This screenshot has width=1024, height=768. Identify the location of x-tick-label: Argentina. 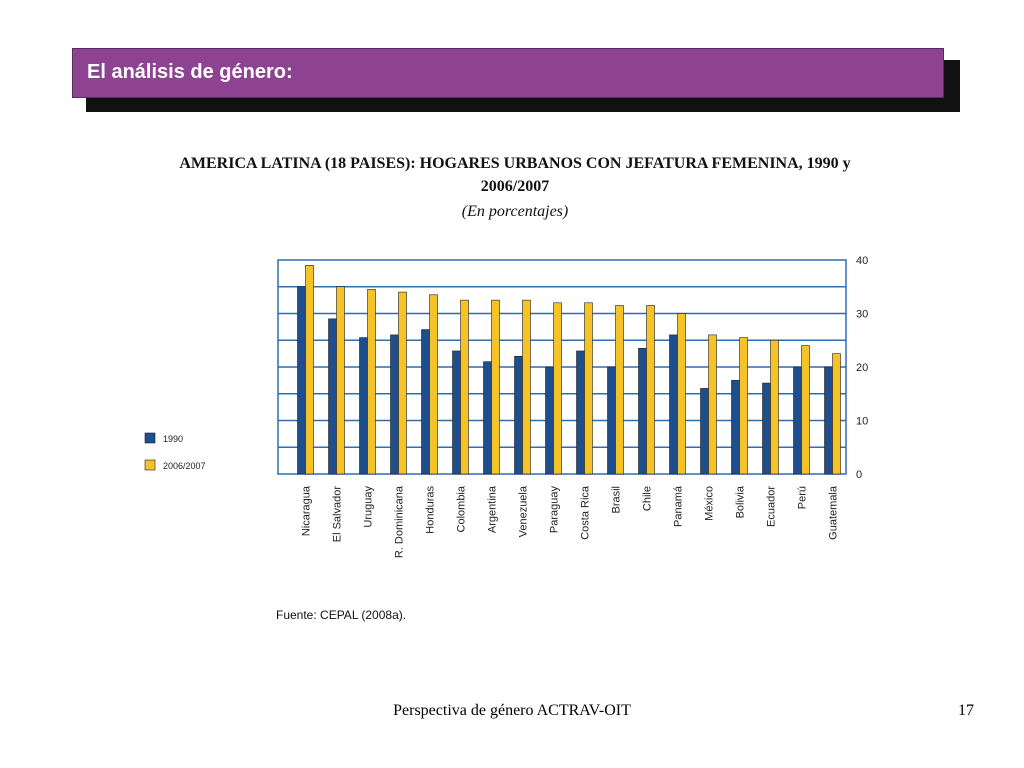
(493, 509).